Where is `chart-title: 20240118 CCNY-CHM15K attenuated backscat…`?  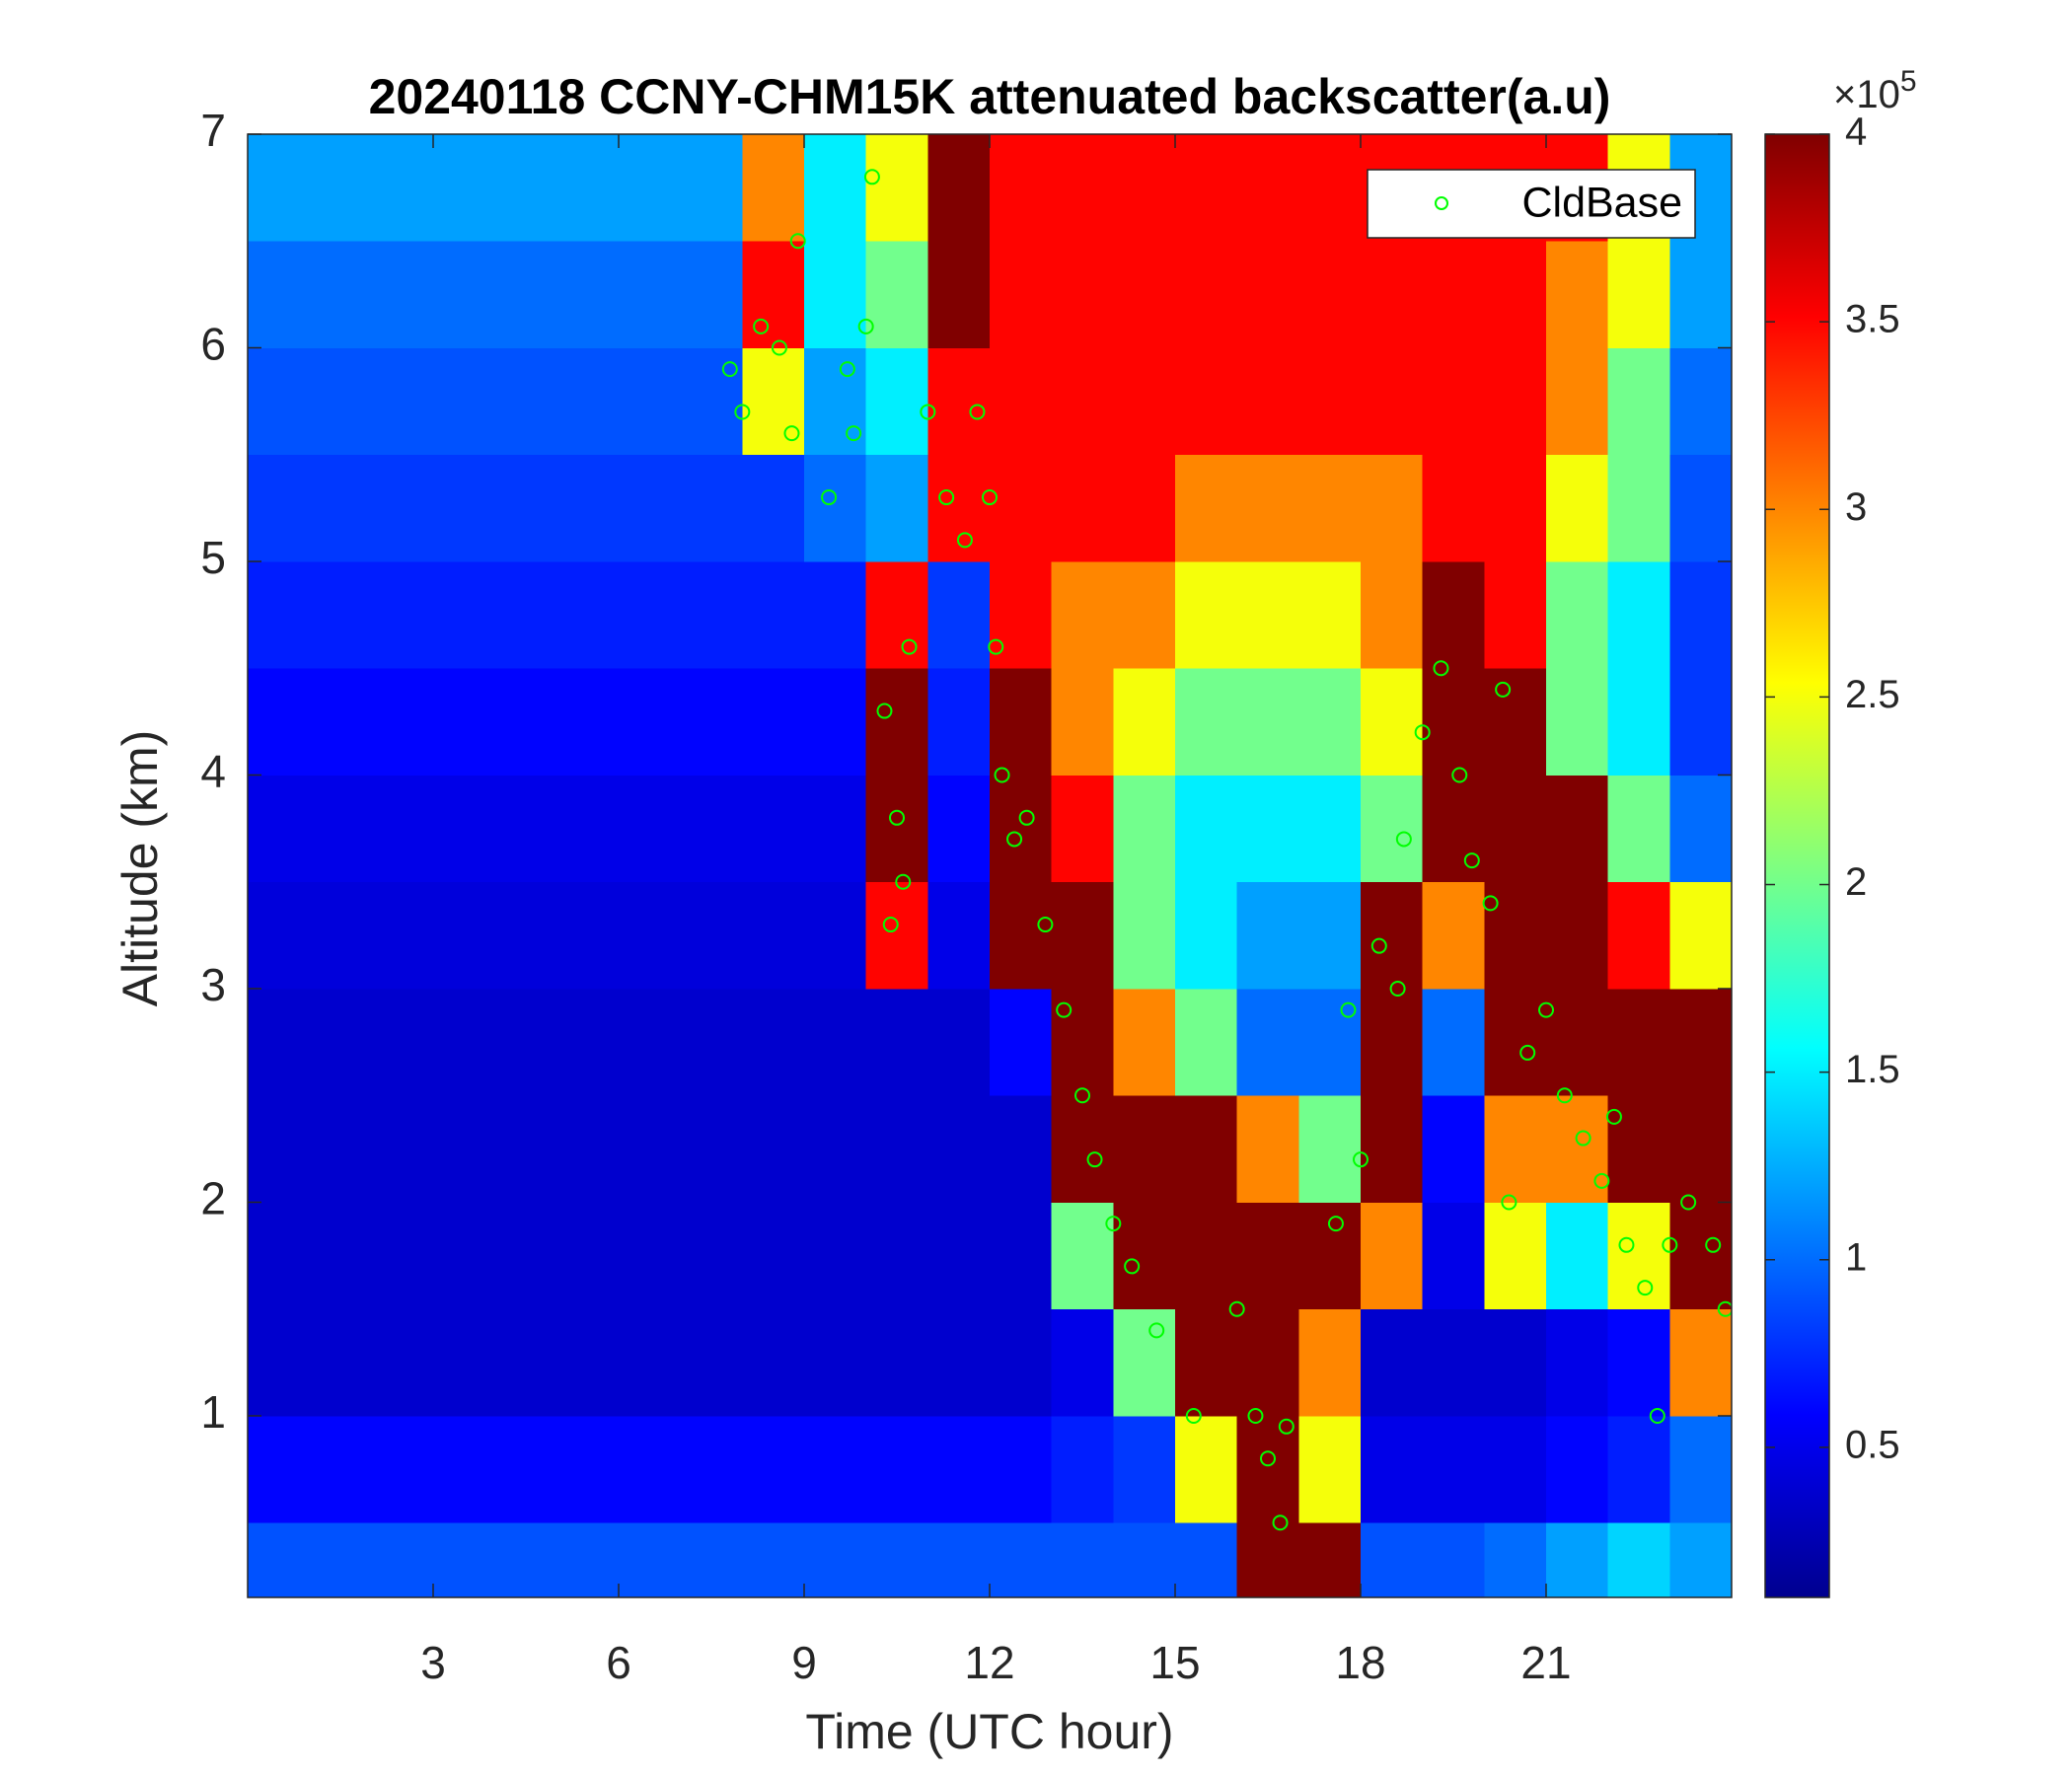 chart-title: 20240118 CCNY-CHM15K attenuated backscat… is located at coordinates (990, 97).